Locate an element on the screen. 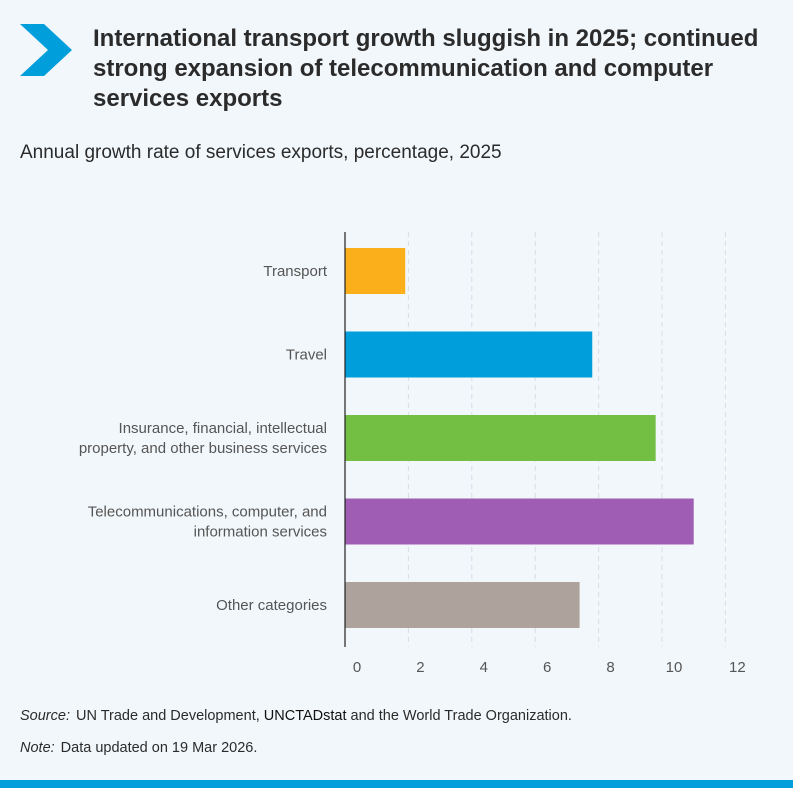 The height and width of the screenshot is (788, 793). note-line: Note: Data updated on 19 Mar 2026. is located at coordinates (296, 748).